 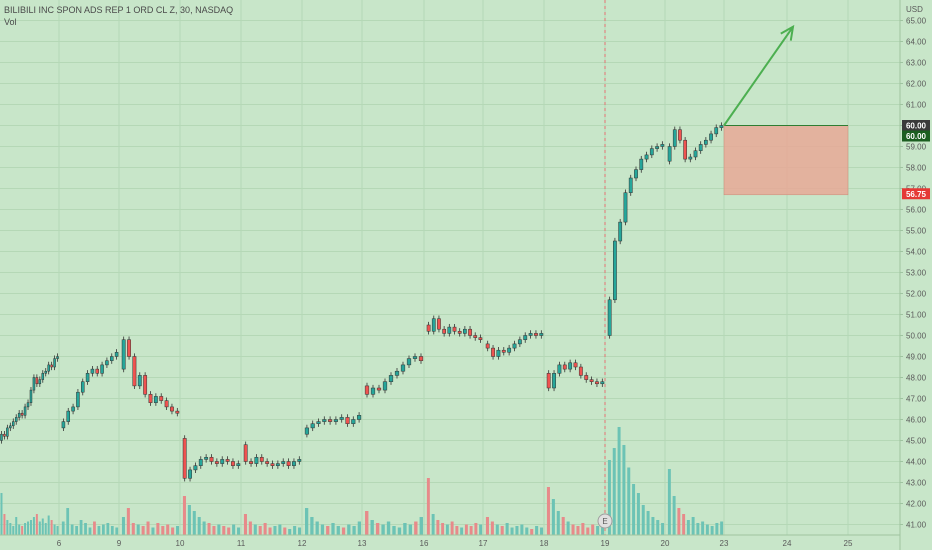 I want to click on price-tag-label: 60.00, so click(x=916, y=126).